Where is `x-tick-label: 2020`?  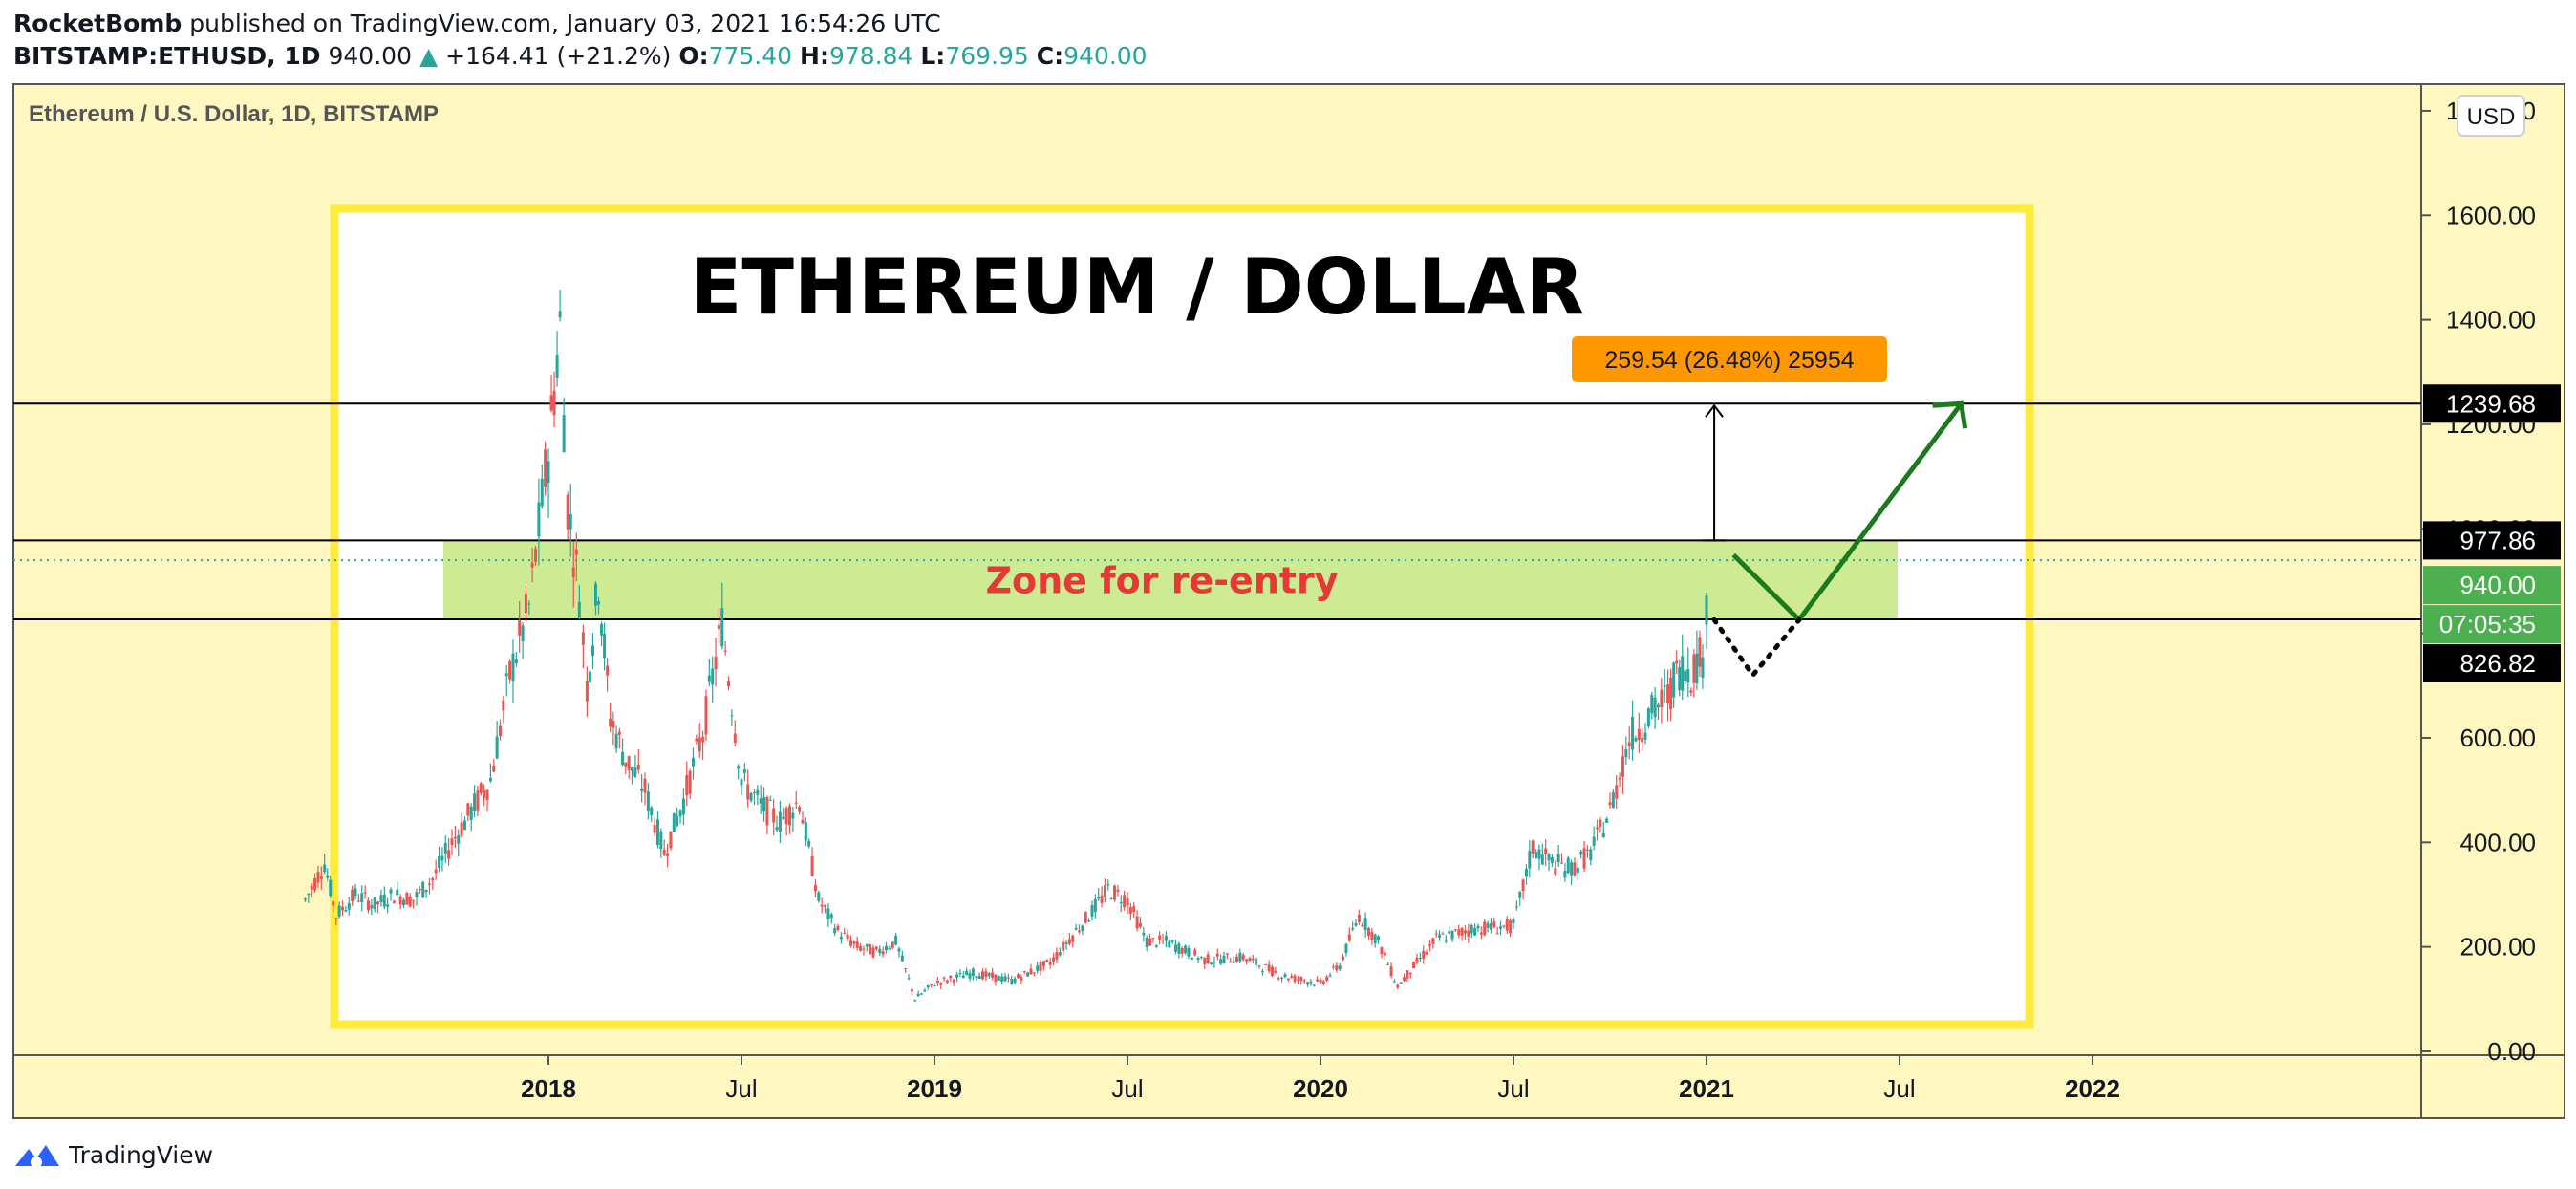 x-tick-label: 2020 is located at coordinates (1320, 1089).